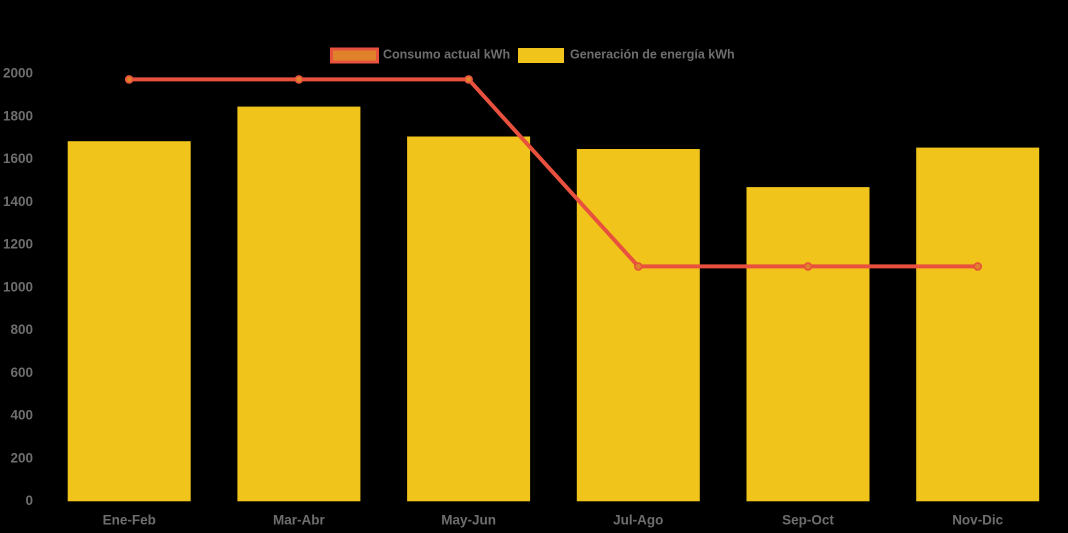 This screenshot has height=533, width=1068. Describe the element at coordinates (18, 73) in the screenshot. I see `svg-text: 2000` at that location.